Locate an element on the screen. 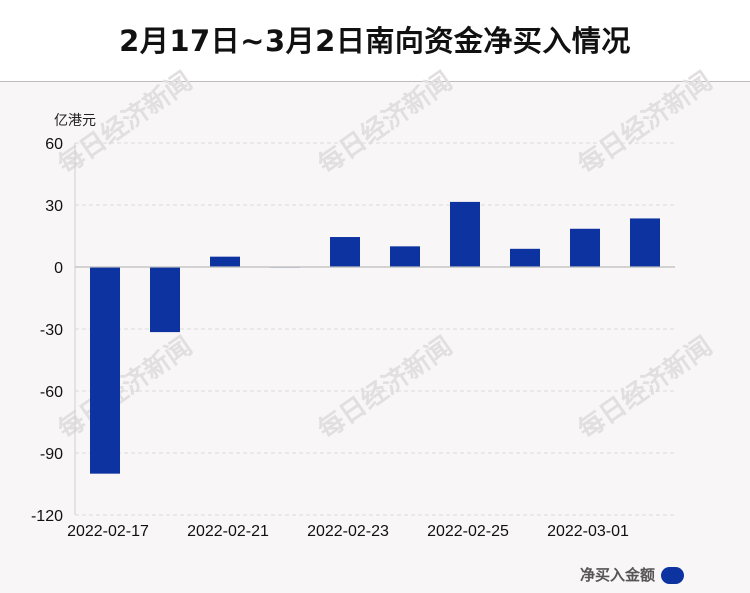  chart-title: 2月17日~3月2日南向资金净买入情况 is located at coordinates (375, 41).